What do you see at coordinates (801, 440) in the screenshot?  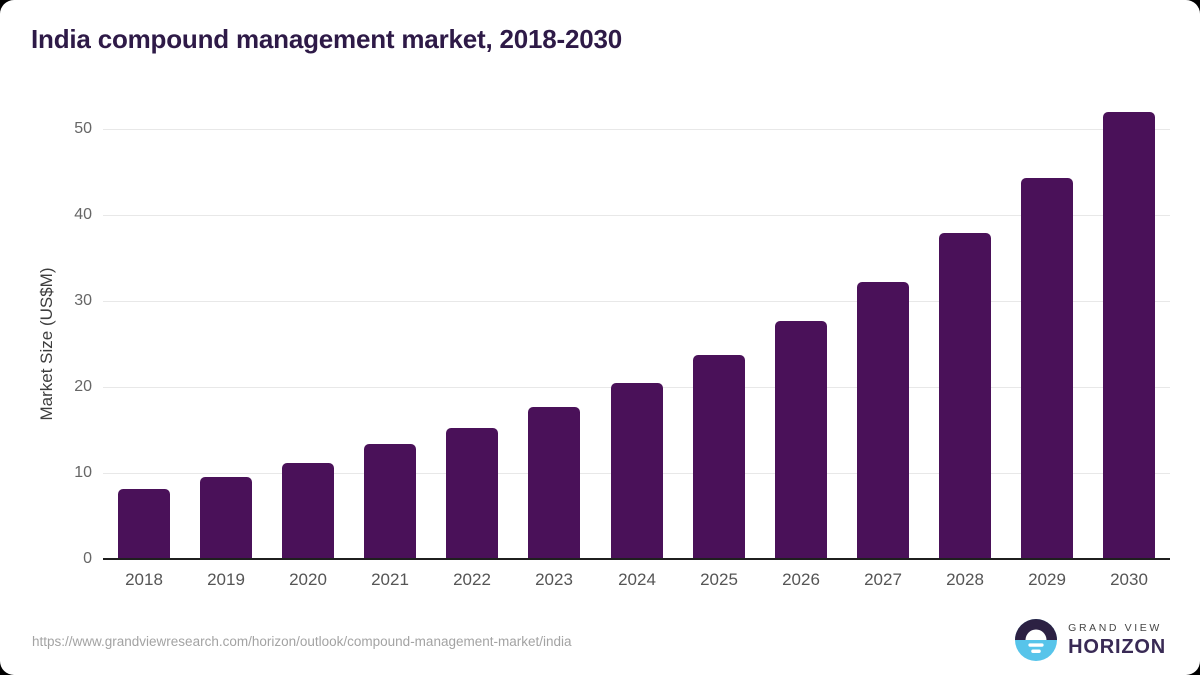 I see `bar-2026` at bounding box center [801, 440].